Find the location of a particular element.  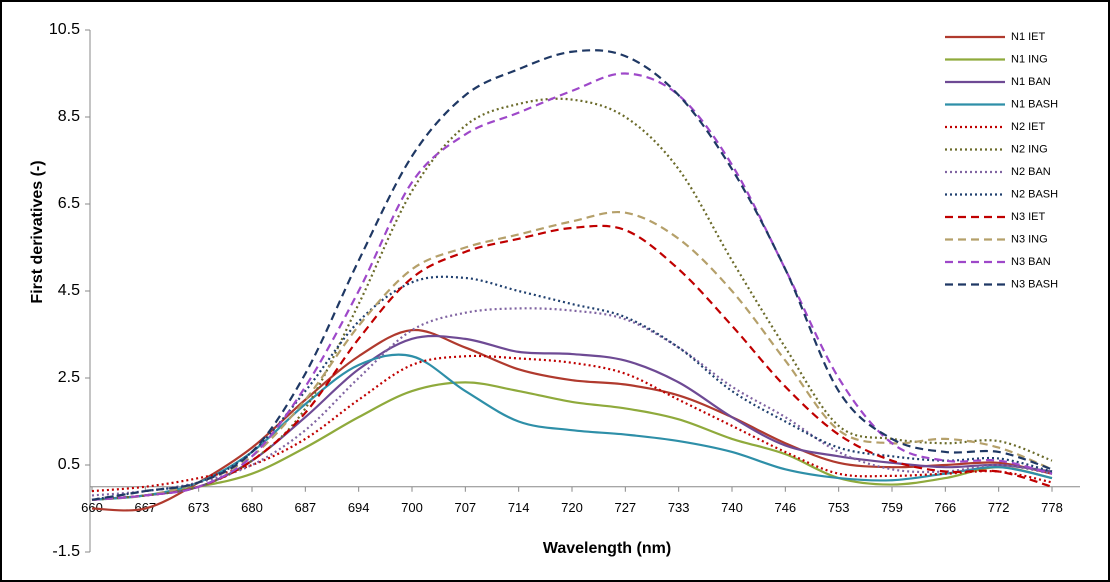

legend-label: N2 BASH is located at coordinates (1034, 194).